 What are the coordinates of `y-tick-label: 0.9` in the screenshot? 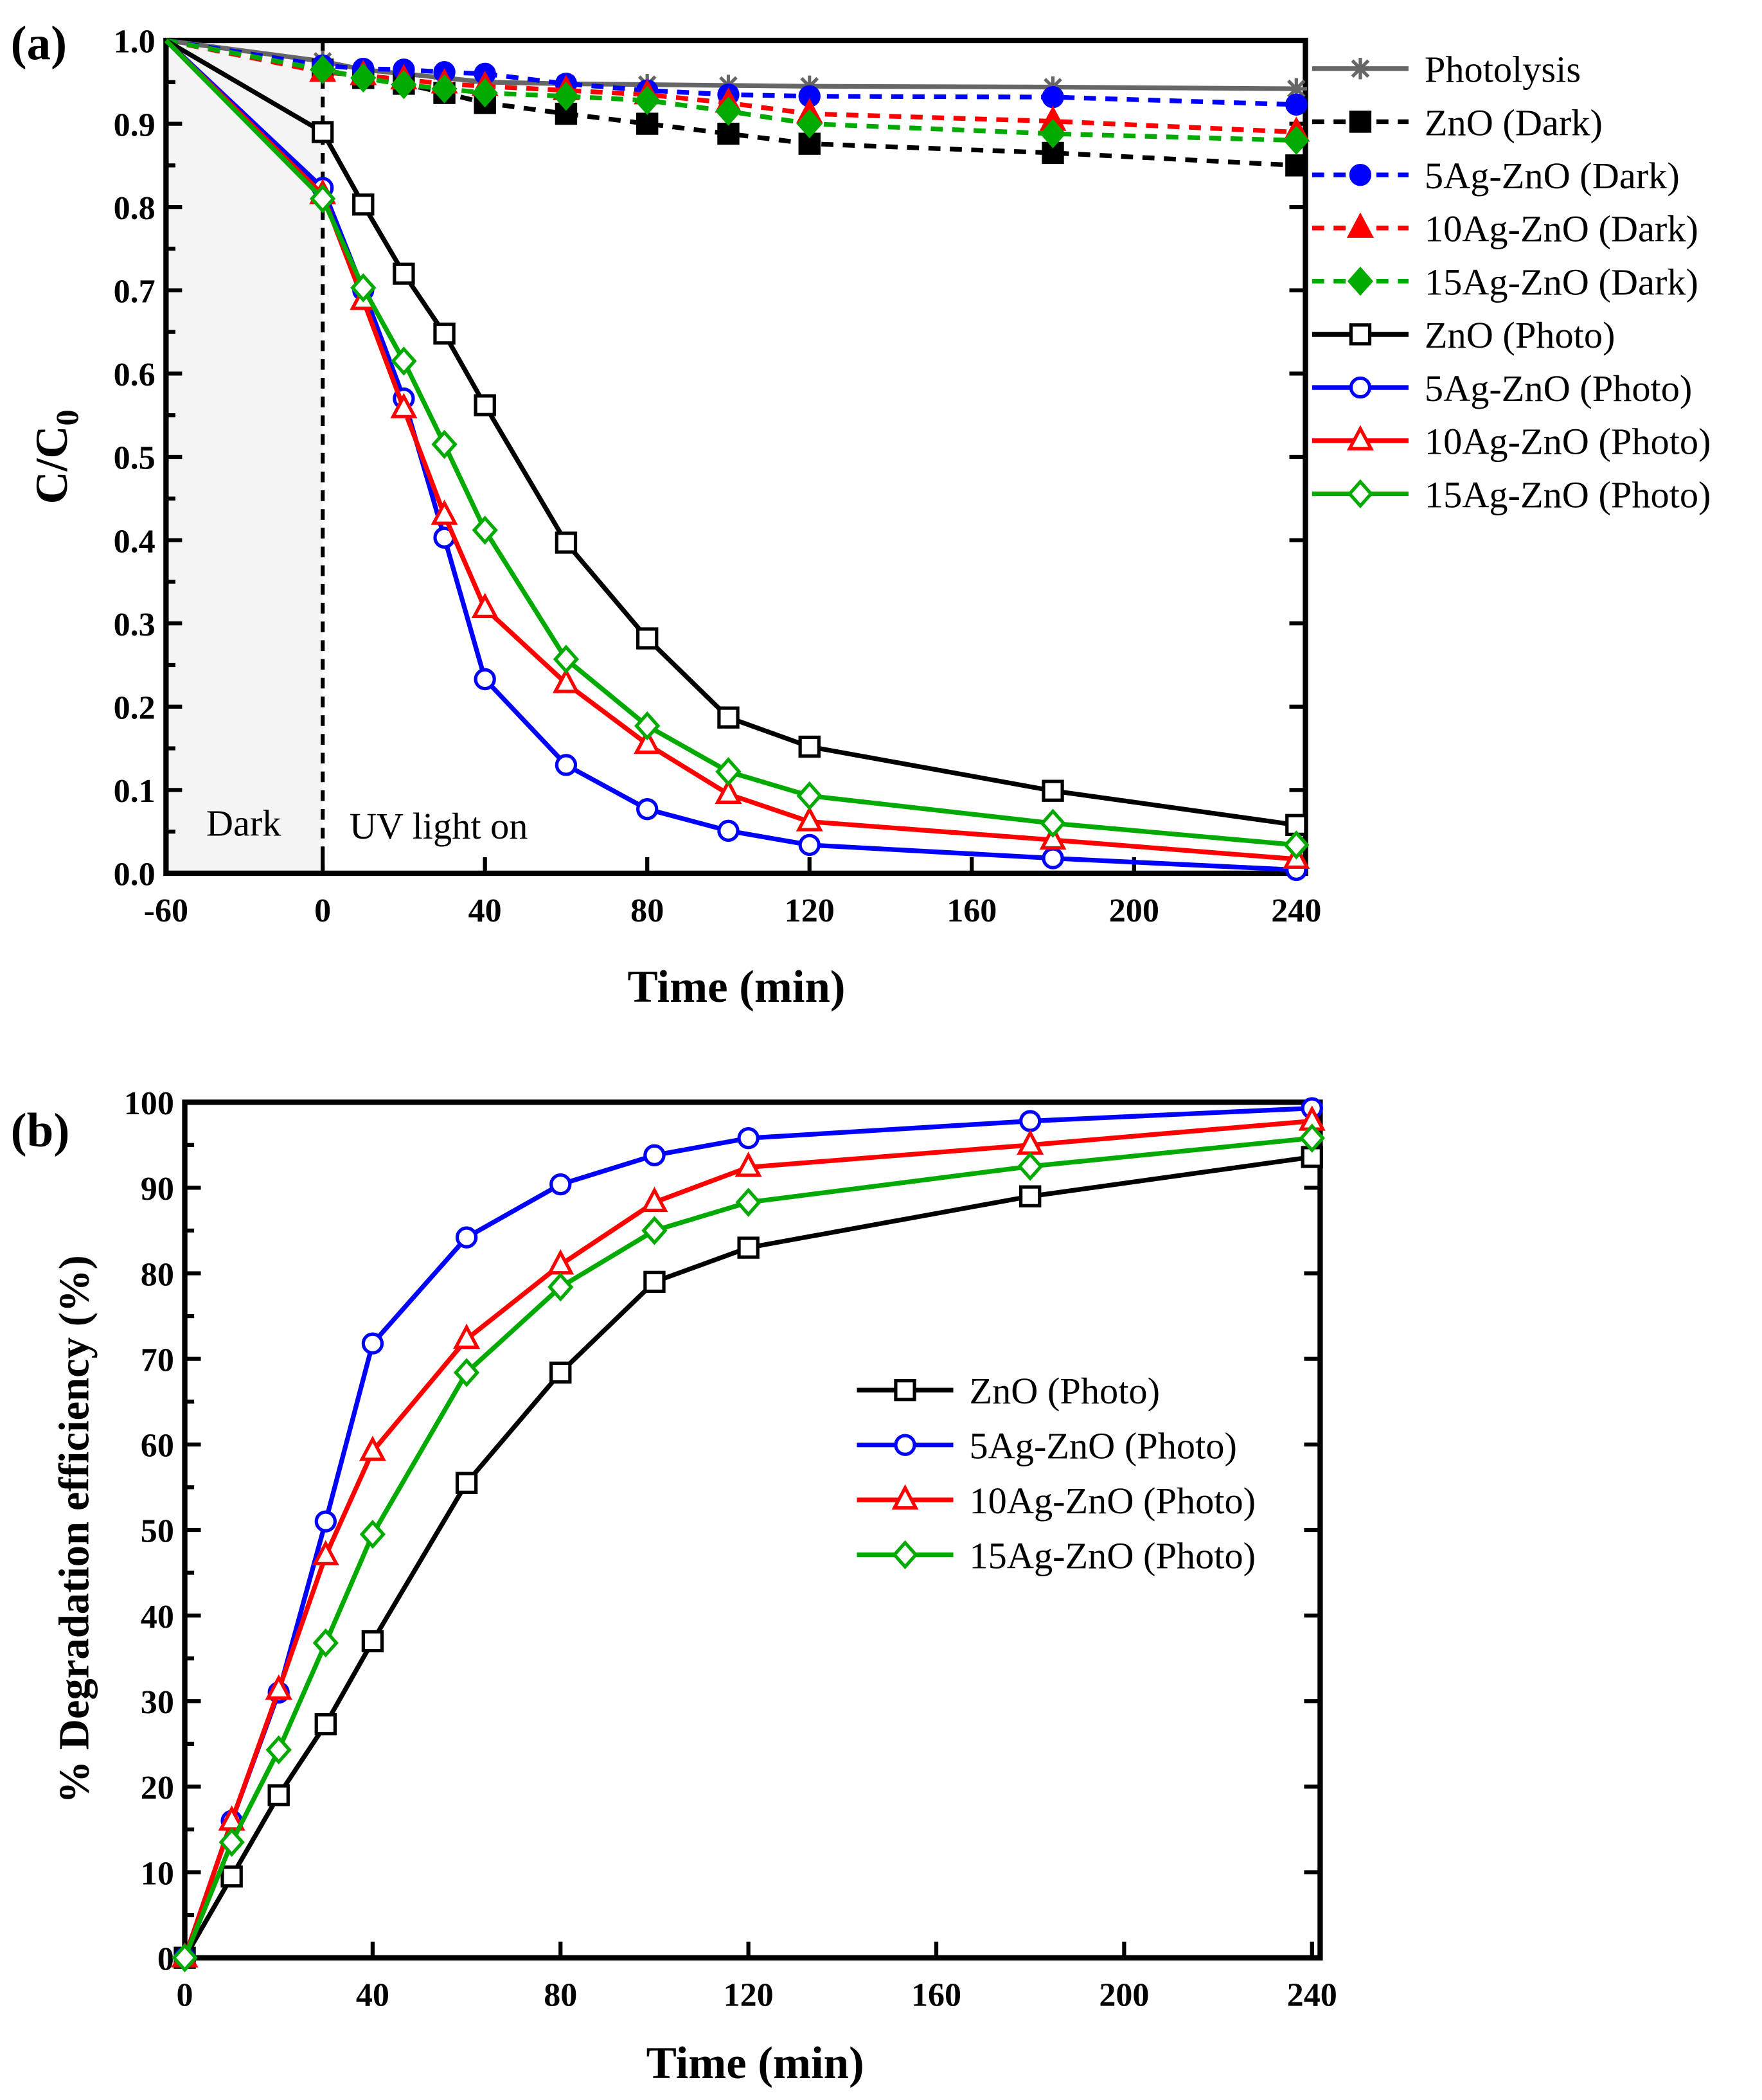 It's located at (135, 125).